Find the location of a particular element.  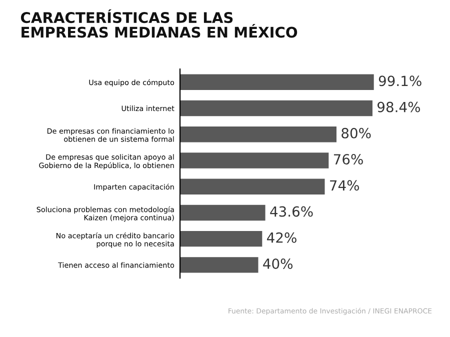

data-label: 98.4% is located at coordinates (399, 107).